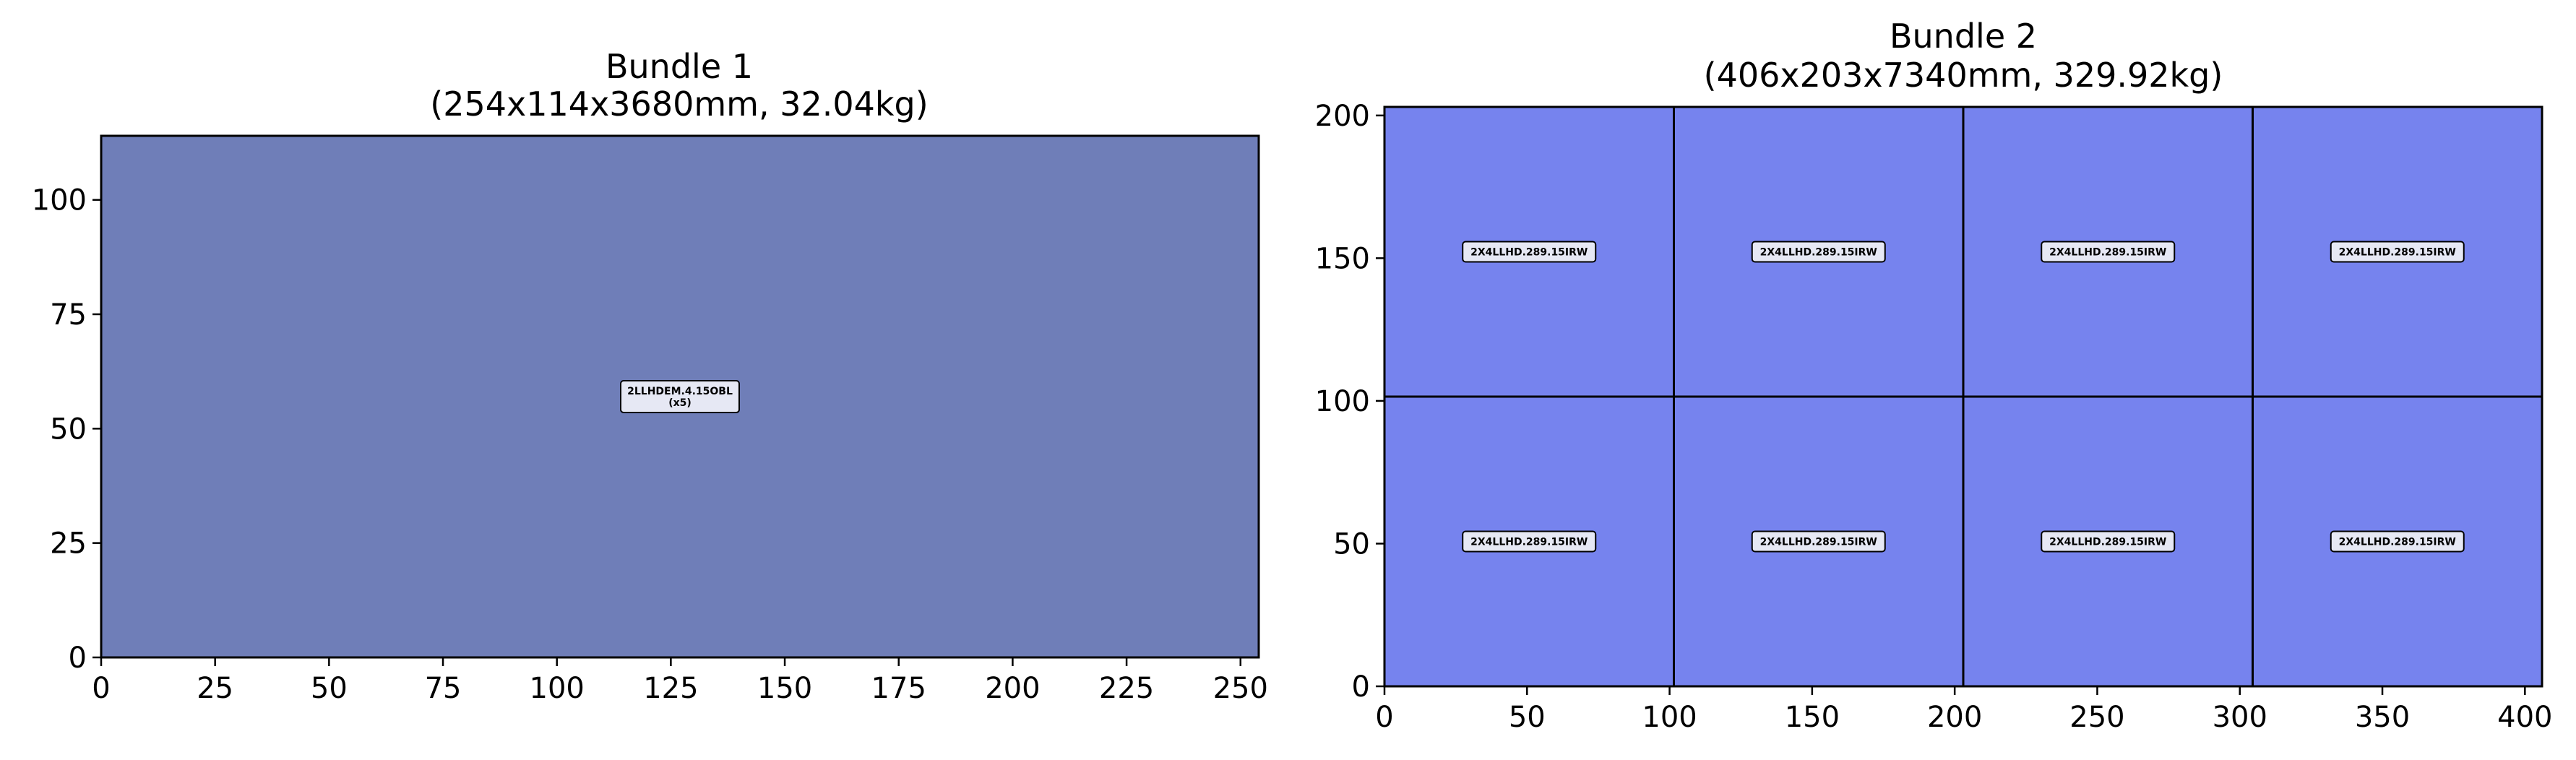  Describe the element at coordinates (679, 66) in the screenshot. I see `bundle-1-title-line1: Bundle 1` at that location.